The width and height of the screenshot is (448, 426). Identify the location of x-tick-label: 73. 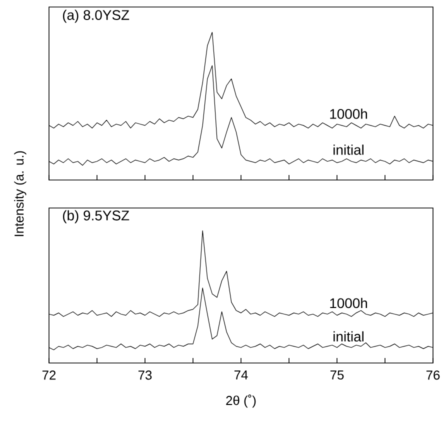
(145, 375).